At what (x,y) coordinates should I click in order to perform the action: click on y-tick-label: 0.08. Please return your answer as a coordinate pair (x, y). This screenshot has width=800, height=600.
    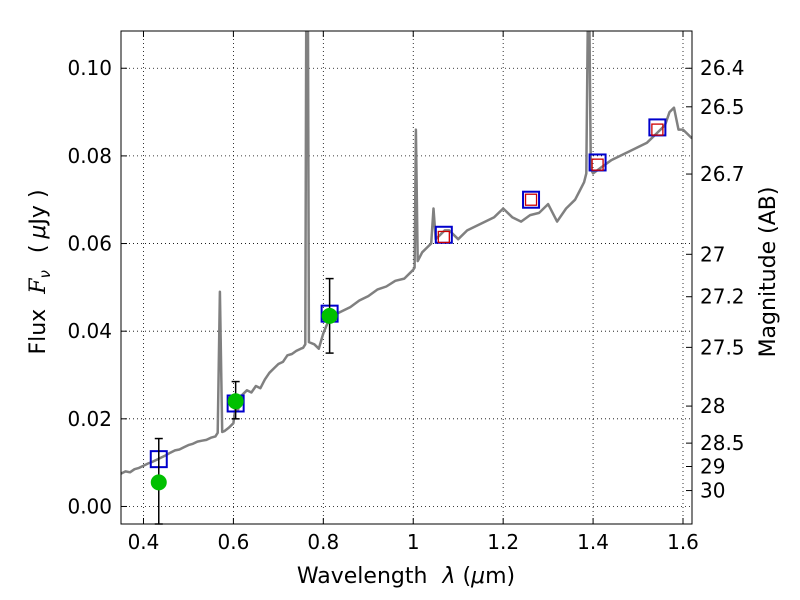
    Looking at the image, I should click on (89, 156).